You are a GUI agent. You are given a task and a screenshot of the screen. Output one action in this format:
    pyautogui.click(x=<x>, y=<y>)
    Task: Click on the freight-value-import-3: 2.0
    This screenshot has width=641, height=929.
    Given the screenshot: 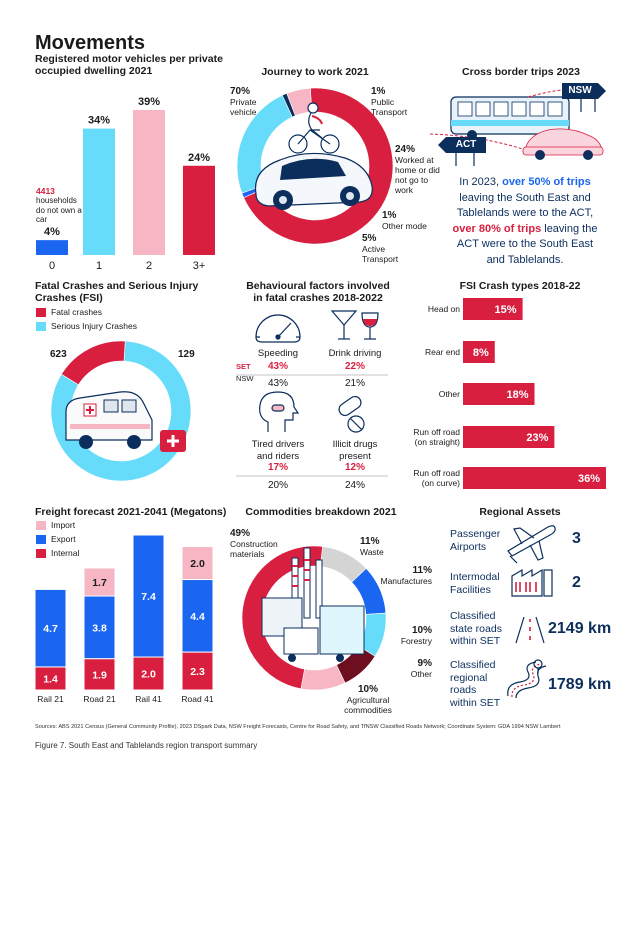 What is the action you would take?
    pyautogui.click(x=197, y=564)
    